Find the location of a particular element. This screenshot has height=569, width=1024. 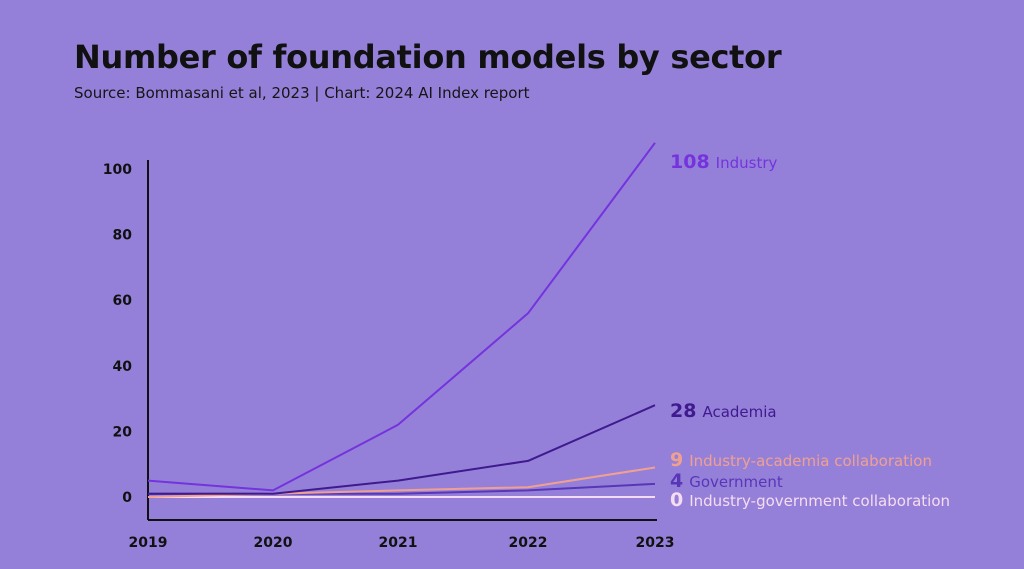

series-end-value: 28 is located at coordinates (683, 411).